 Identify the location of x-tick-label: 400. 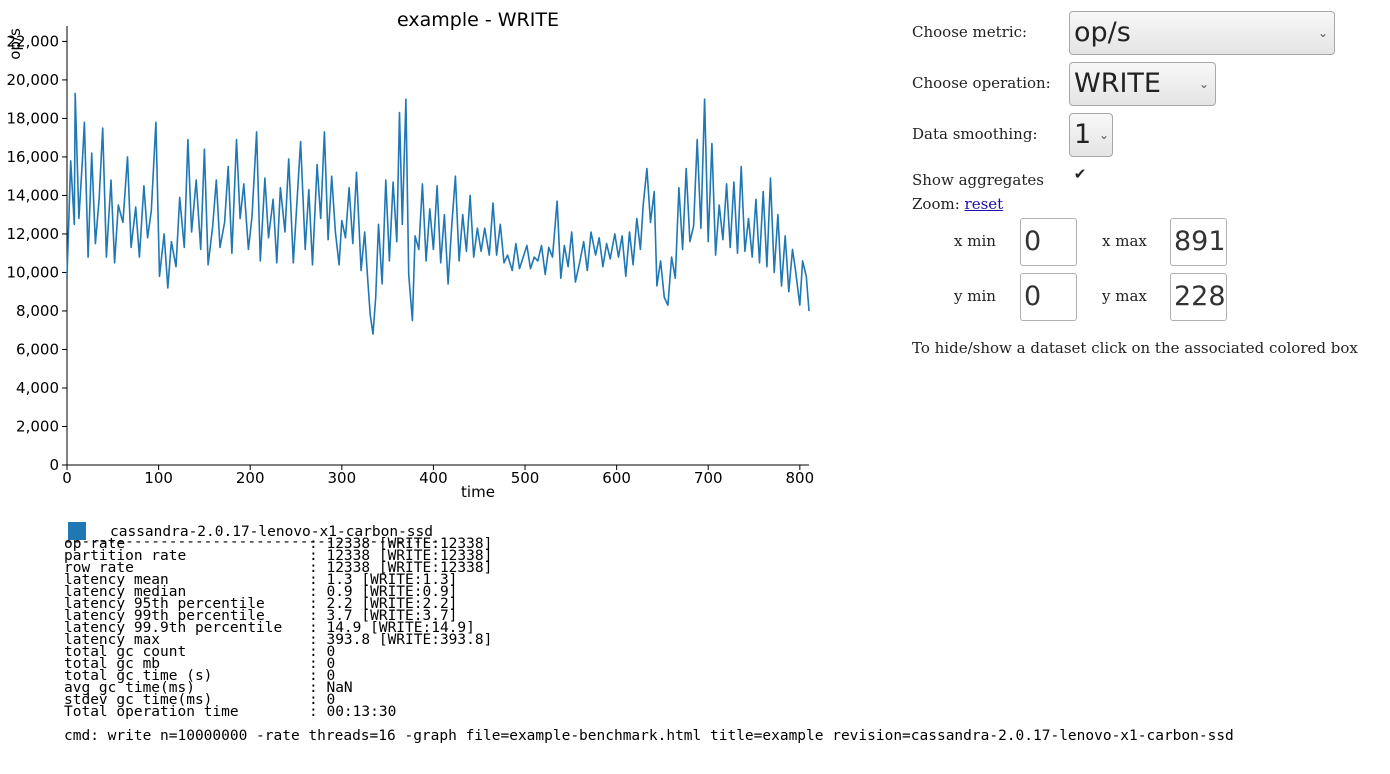
(433, 478).